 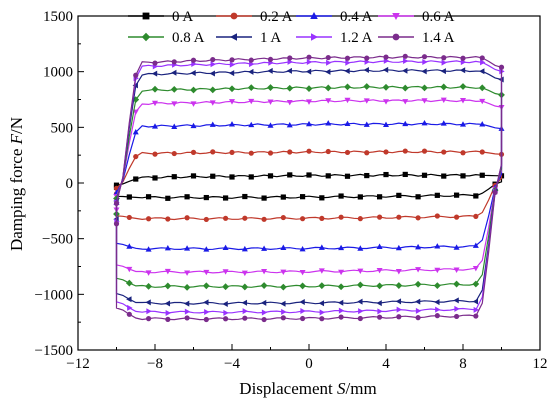 I want to click on series-line, so click(x=309, y=185).